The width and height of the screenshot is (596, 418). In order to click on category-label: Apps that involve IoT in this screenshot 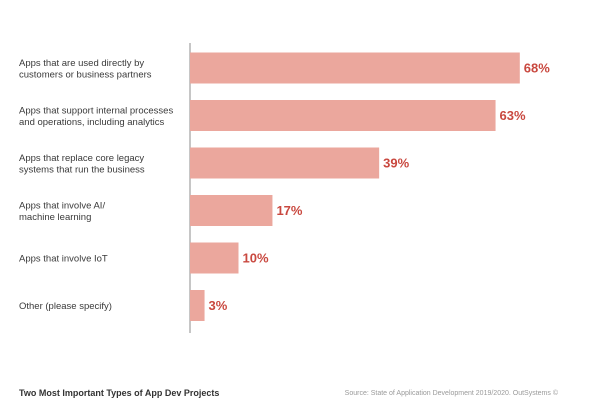, I will do `click(63, 259)`.